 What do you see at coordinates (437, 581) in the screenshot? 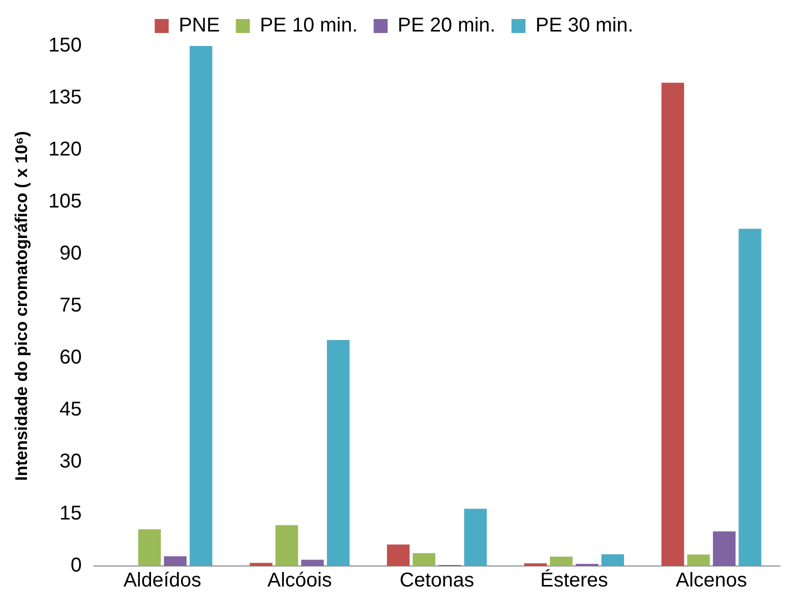
I see `x-tick-label: Cetonas` at bounding box center [437, 581].